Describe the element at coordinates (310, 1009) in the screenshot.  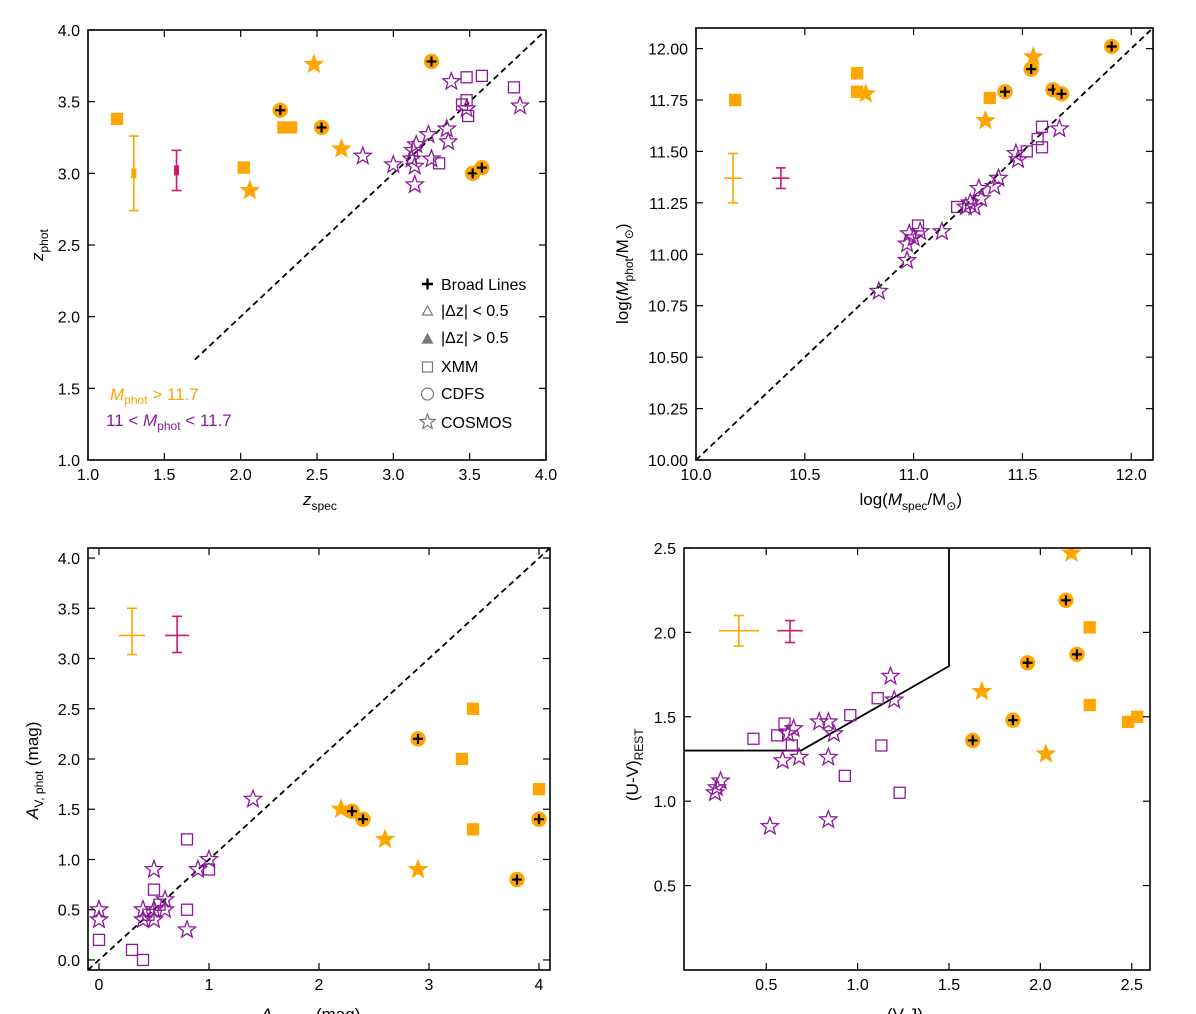
I see `x-axis-label: AV, spec (mag)` at that location.